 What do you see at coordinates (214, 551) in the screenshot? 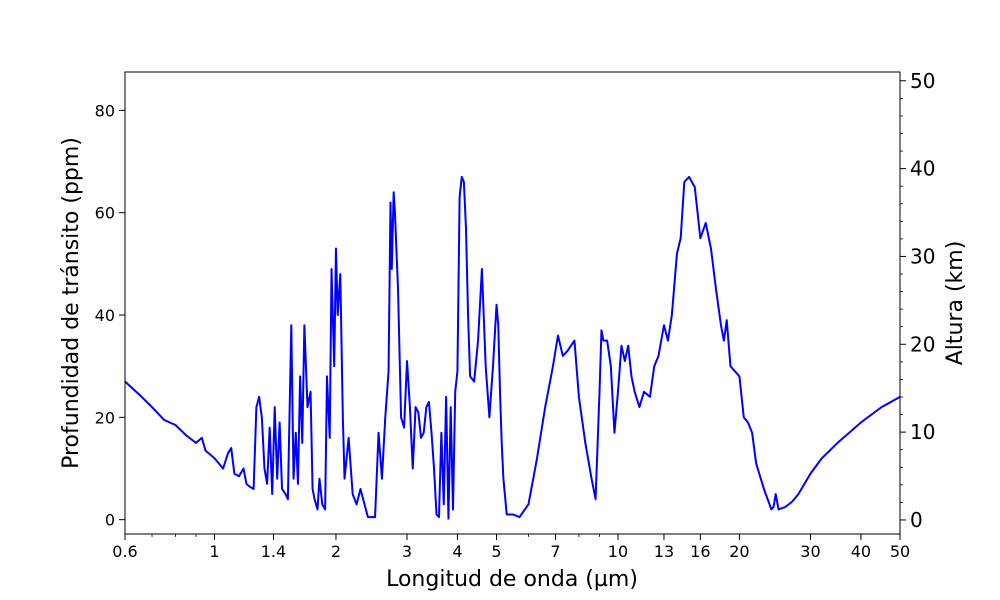
I see `x-tick-label: 1` at bounding box center [214, 551].